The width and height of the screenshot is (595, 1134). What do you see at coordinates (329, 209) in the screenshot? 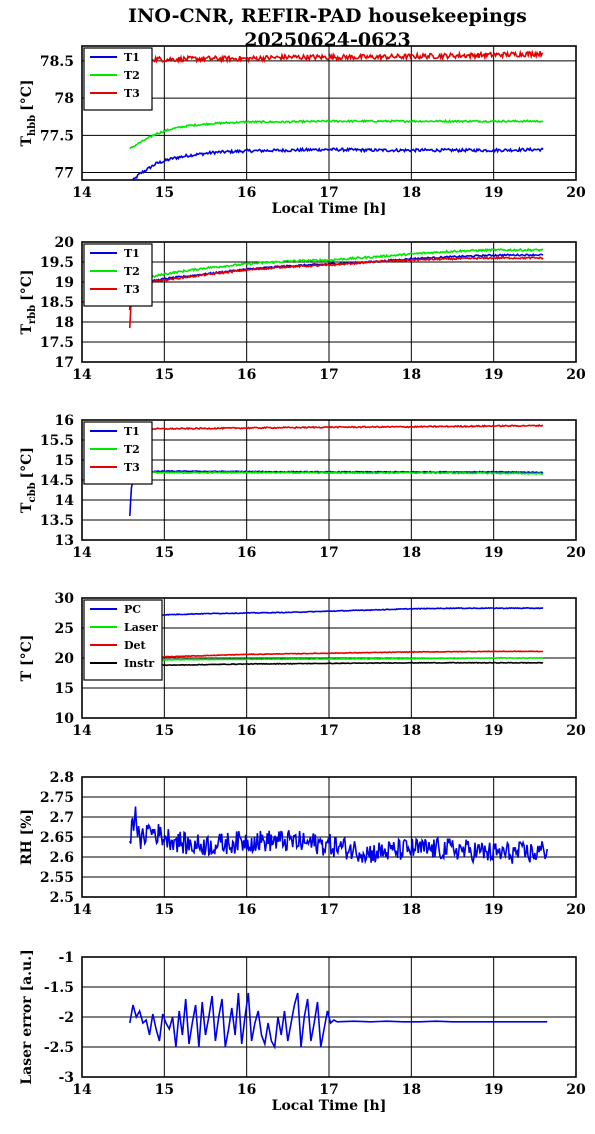
I see `x-axis-label: Local Time [h]` at bounding box center [329, 209].